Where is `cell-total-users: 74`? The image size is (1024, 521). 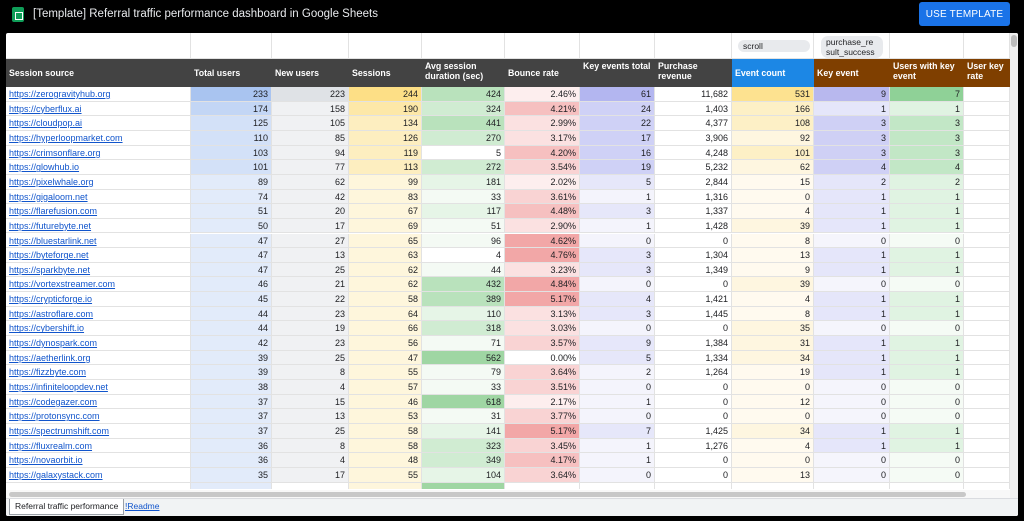 cell-total-users: 74 is located at coordinates (231, 197).